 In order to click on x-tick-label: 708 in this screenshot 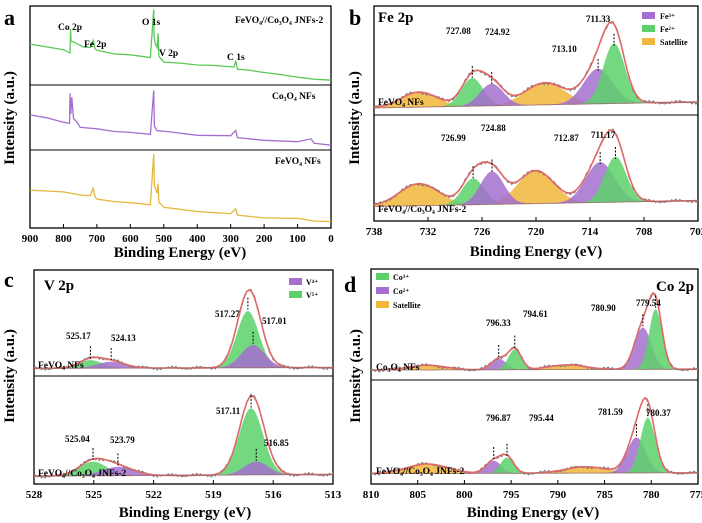, I will do `click(644, 232)`.